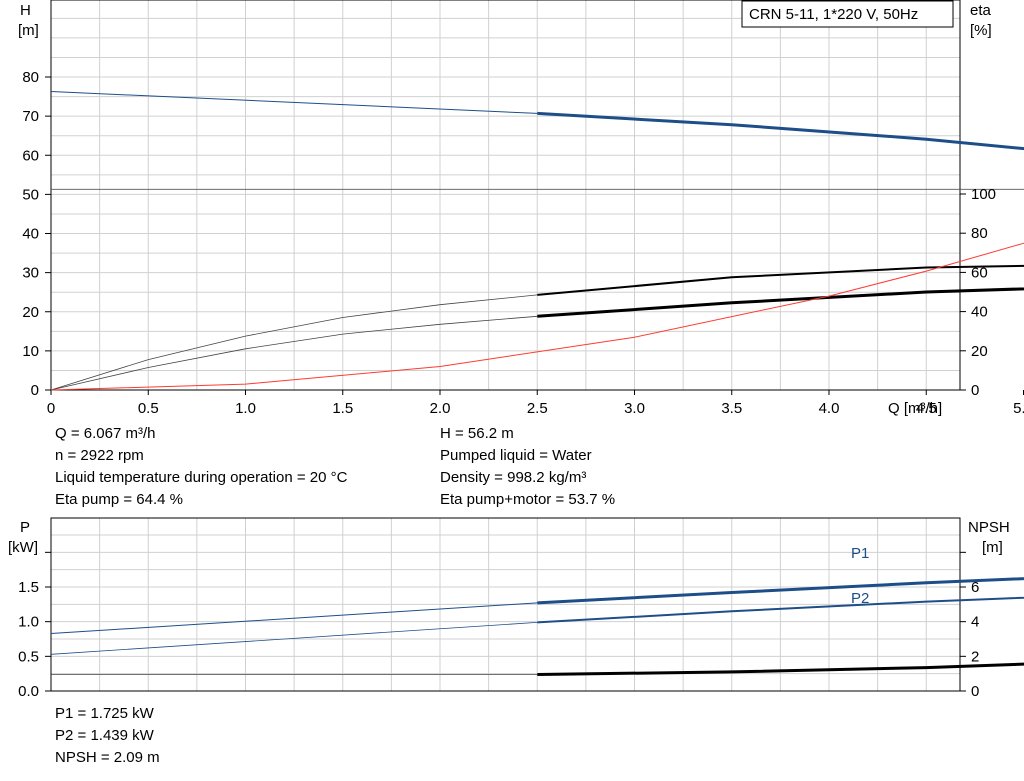 The image size is (1024, 781). I want to click on head-axis-unit: [m], so click(28, 30).